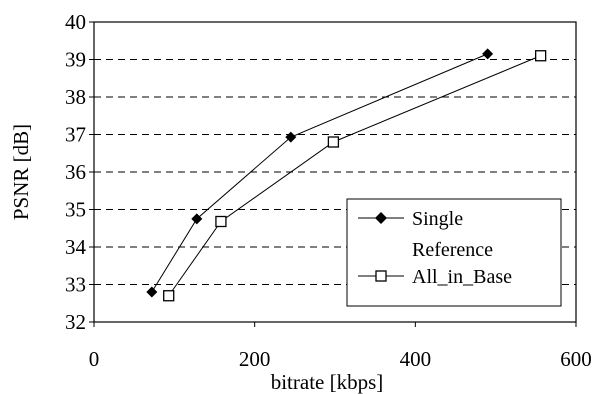  What do you see at coordinates (255, 359) in the screenshot?
I see `x-tick-label-200: 200` at bounding box center [255, 359].